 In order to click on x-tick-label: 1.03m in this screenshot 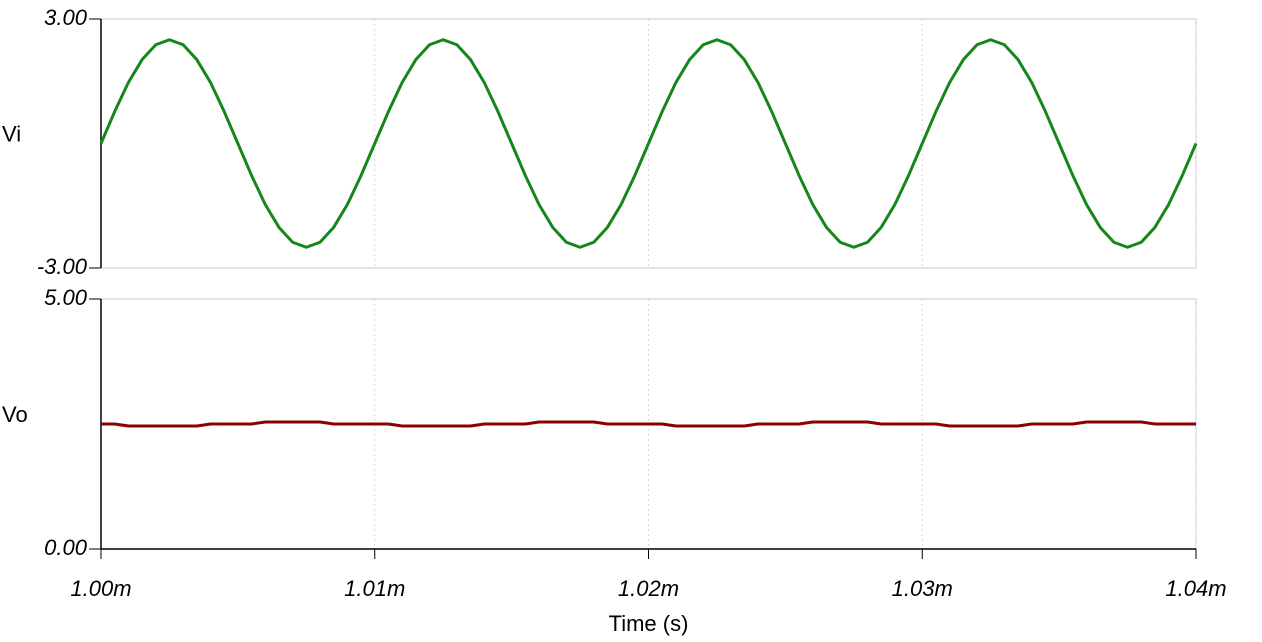, I will do `click(922, 588)`.